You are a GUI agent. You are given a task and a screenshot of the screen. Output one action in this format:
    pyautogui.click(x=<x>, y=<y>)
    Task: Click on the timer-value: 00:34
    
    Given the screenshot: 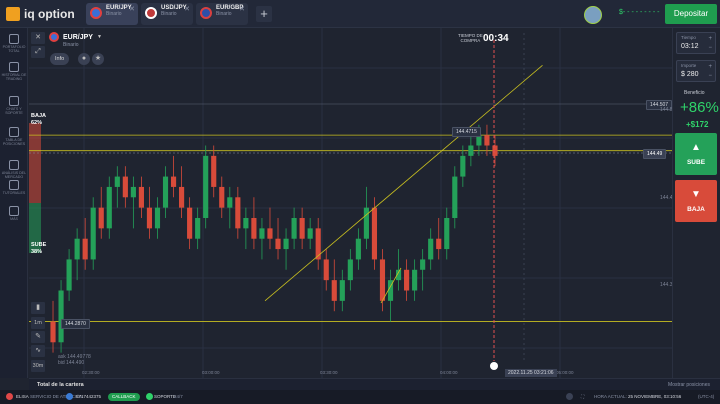 What is the action you would take?
    pyautogui.click(x=496, y=38)
    